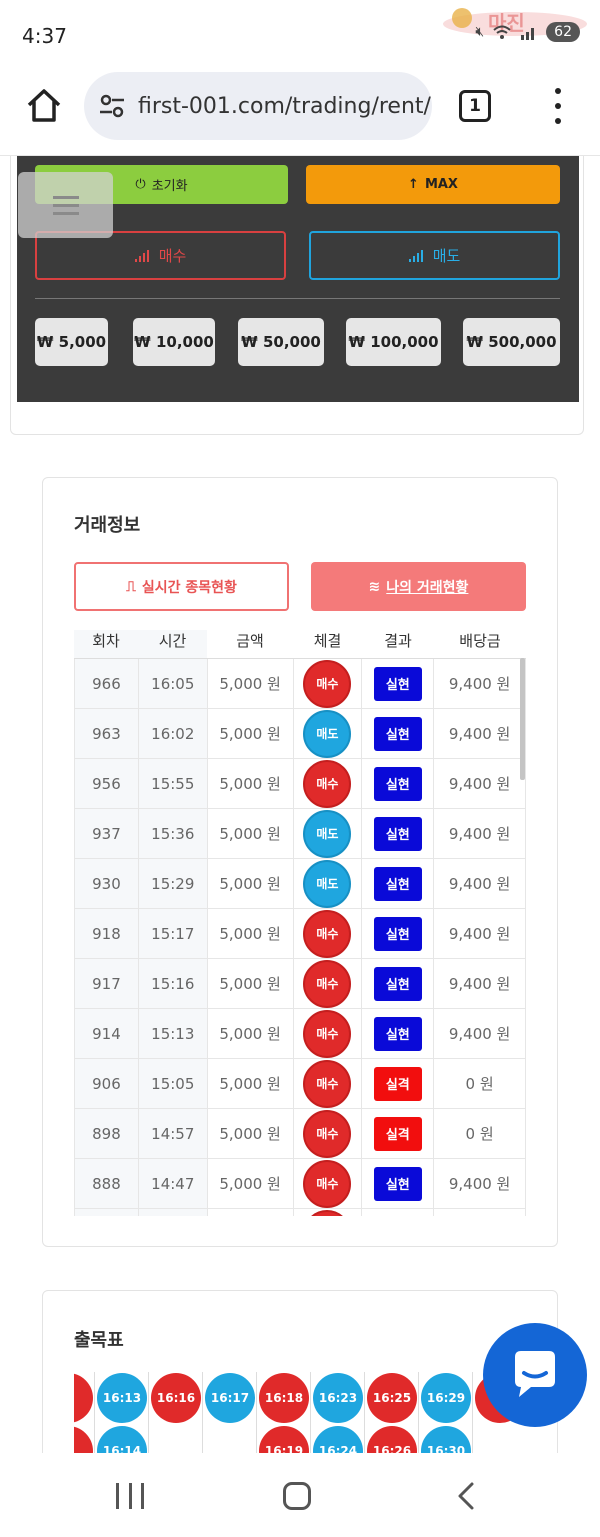 The image size is (600, 1537). Describe the element at coordinates (169, 186) in the screenshot. I see `reset-label: 초기화` at that location.